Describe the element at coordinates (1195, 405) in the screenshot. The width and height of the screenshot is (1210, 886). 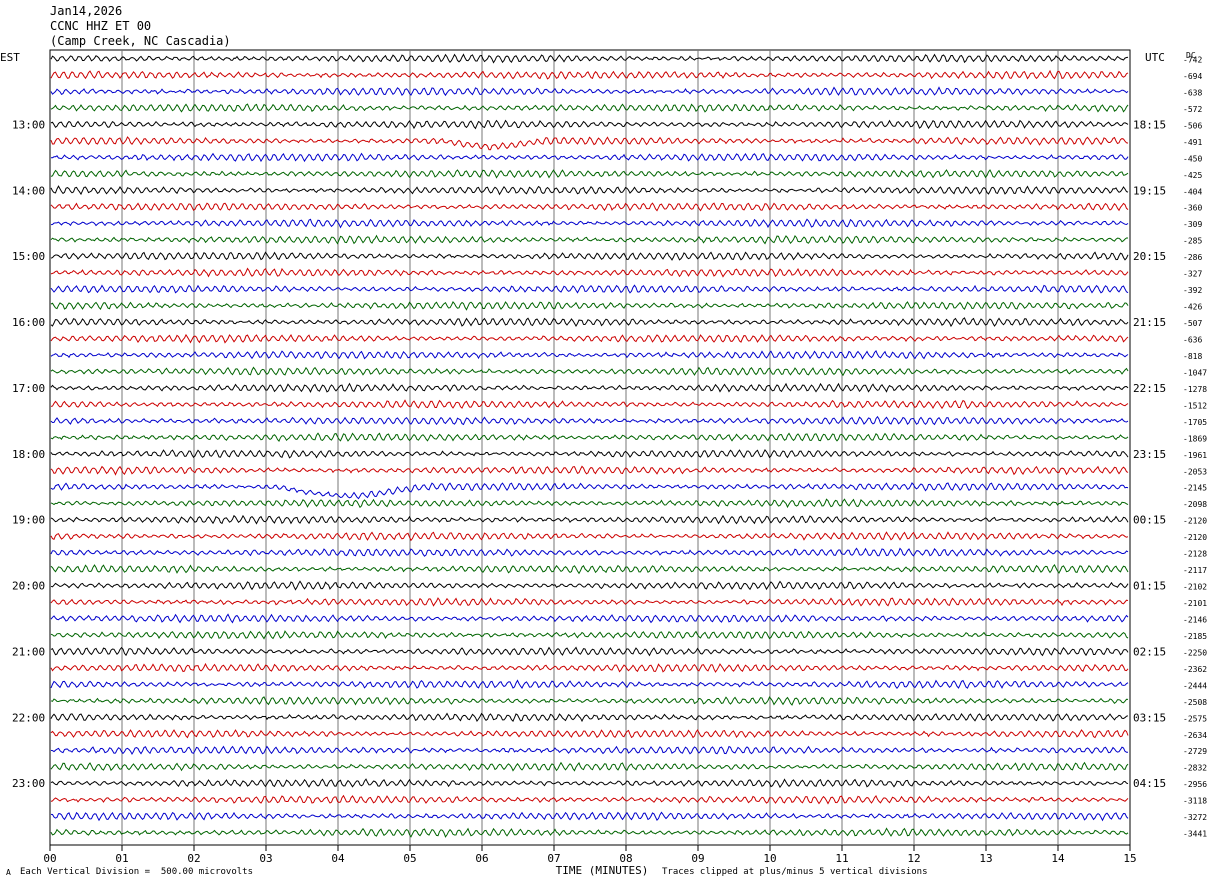
I see `dc-offset-label: -1512` at that location.